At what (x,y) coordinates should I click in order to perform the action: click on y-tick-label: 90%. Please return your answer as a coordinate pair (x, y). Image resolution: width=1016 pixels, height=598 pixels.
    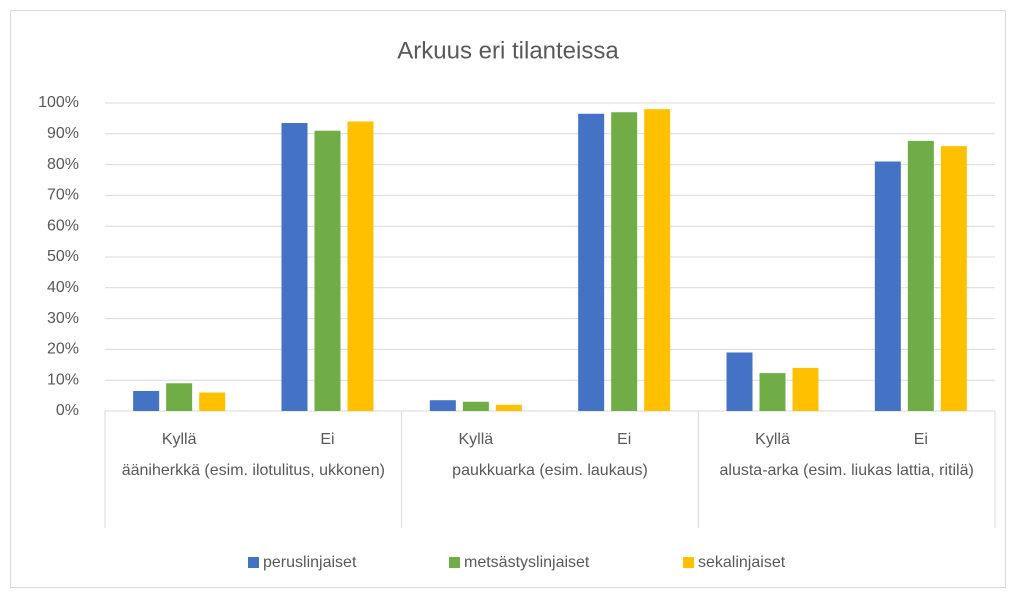
    Looking at the image, I should click on (63, 133).